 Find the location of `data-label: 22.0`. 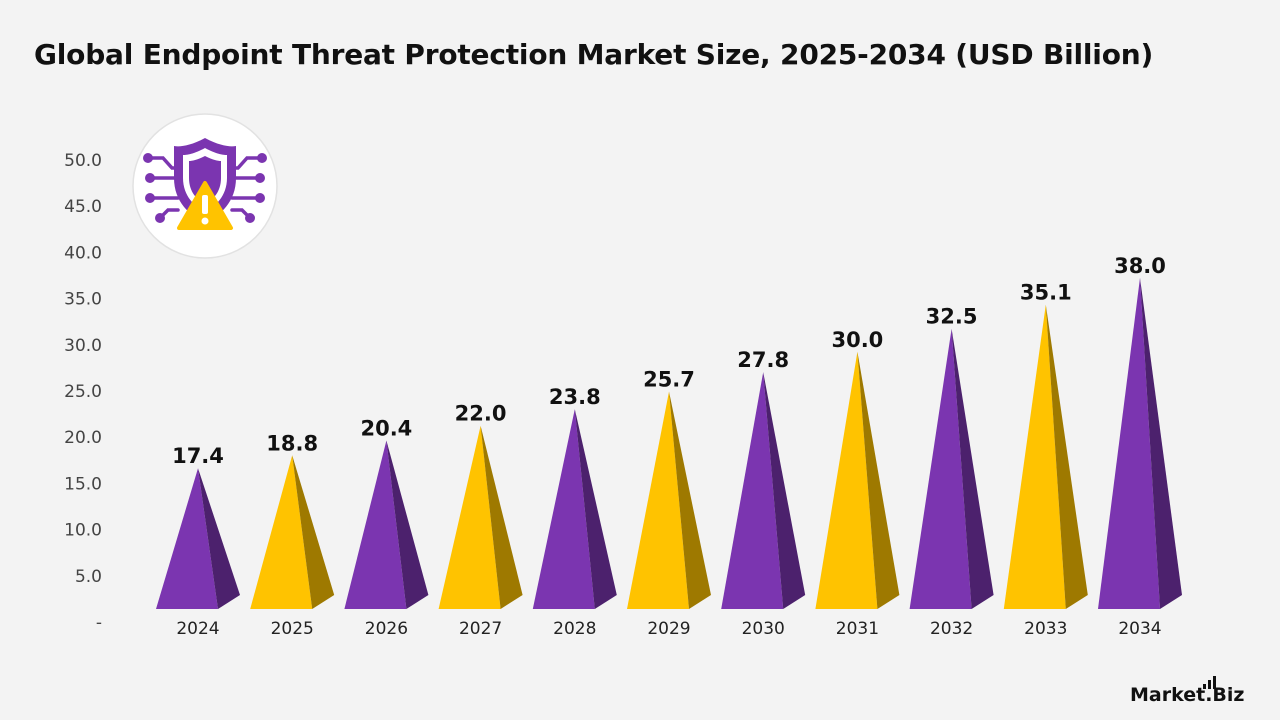

data-label: 22.0 is located at coordinates (481, 414).